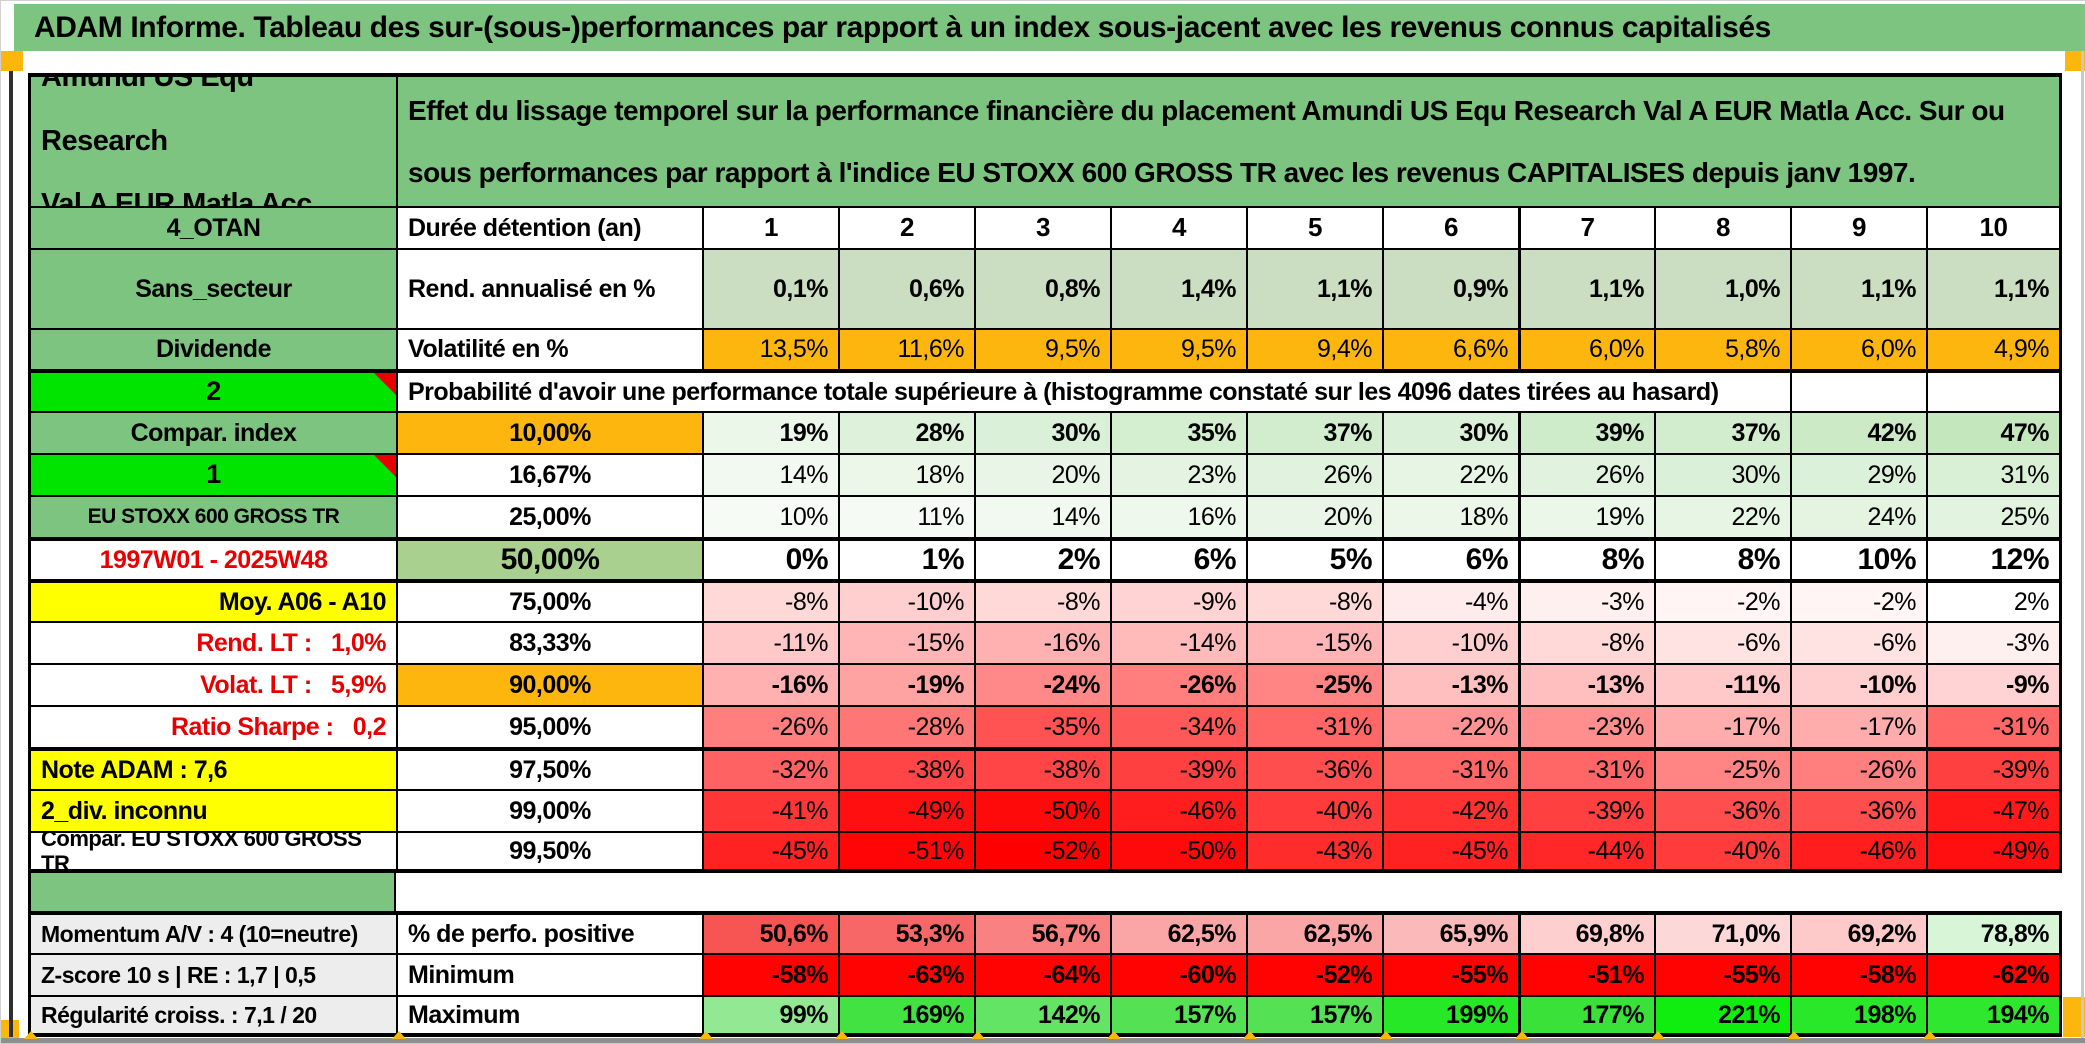 This screenshot has width=2086, height=1044. I want to click on data-cell: 8, so click(1722, 227).